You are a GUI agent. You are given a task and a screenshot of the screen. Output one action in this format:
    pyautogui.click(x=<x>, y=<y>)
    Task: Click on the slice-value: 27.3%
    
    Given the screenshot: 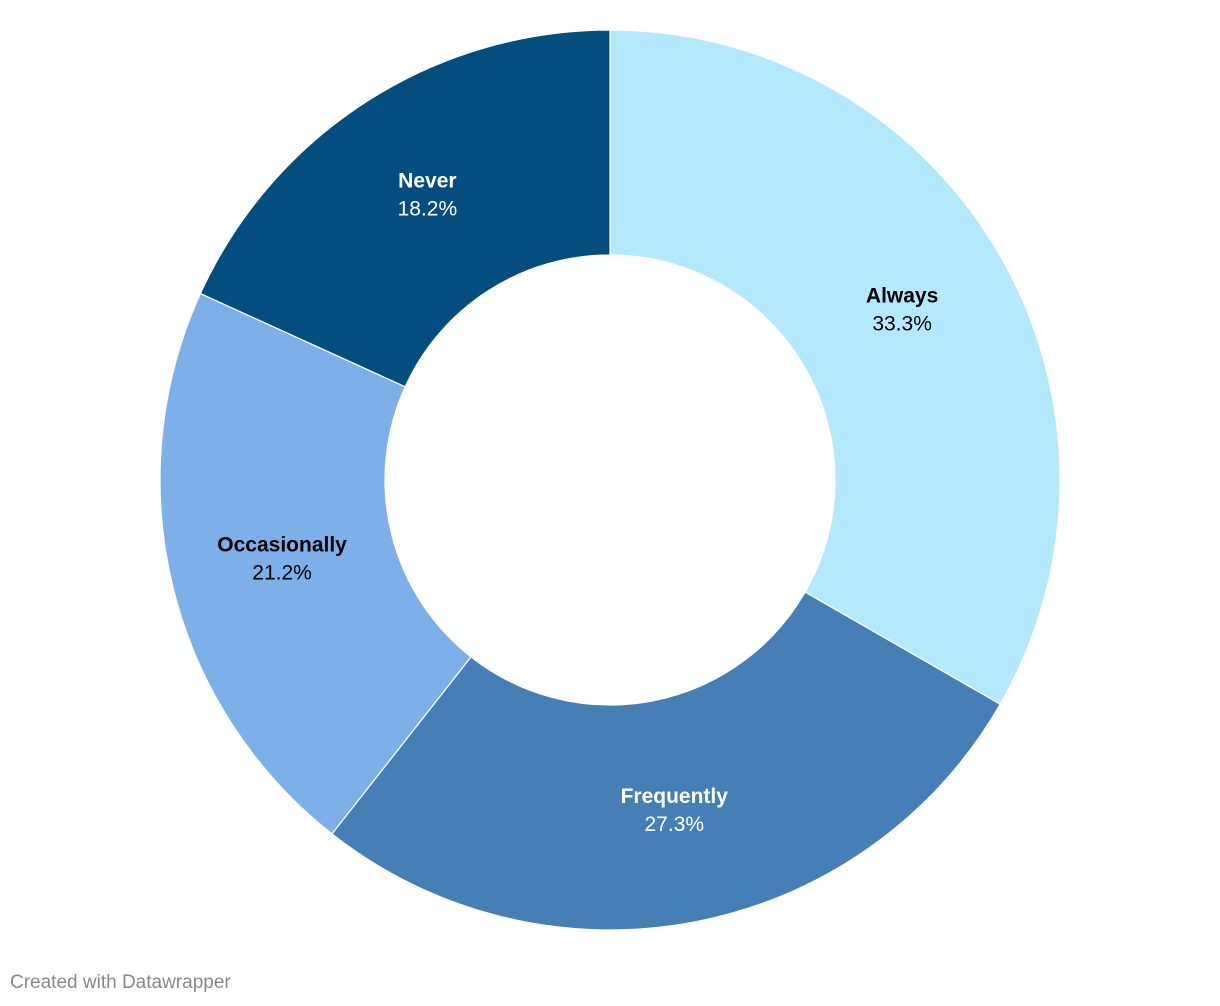 What is the action you would take?
    pyautogui.click(x=675, y=824)
    